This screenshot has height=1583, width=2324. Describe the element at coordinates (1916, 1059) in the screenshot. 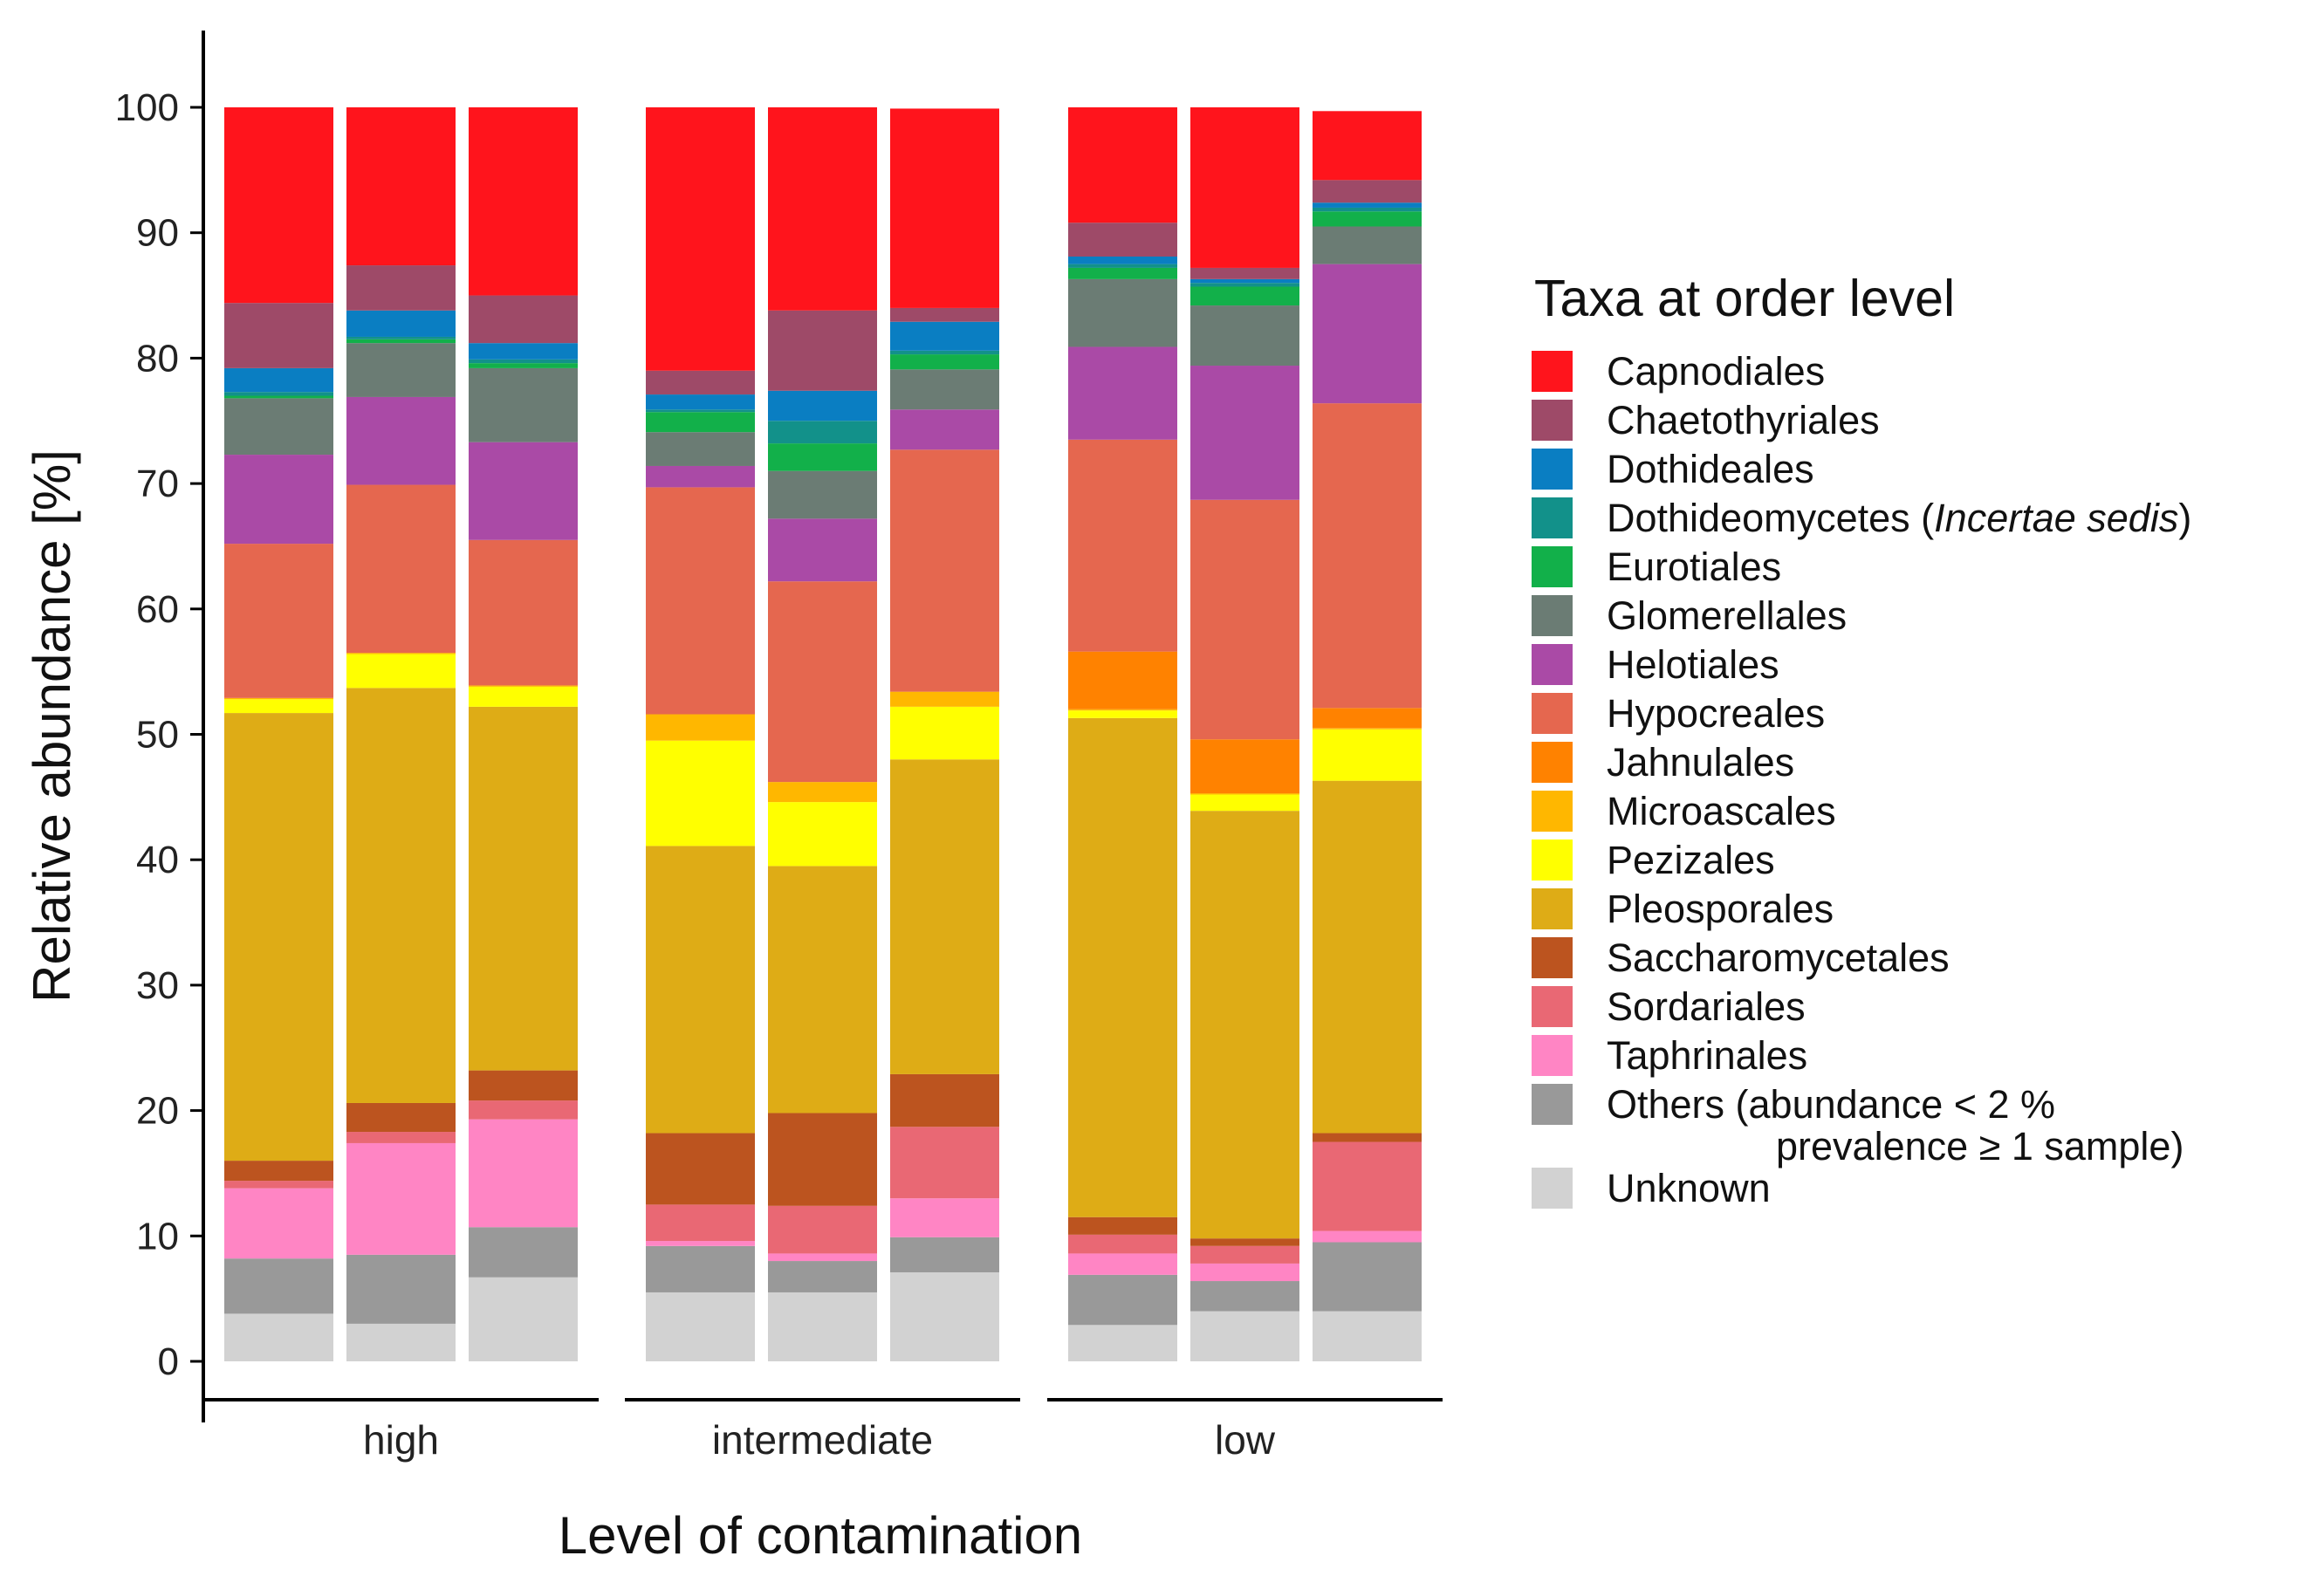

I see `legend-item-taphrinales: Taphrinales` at that location.